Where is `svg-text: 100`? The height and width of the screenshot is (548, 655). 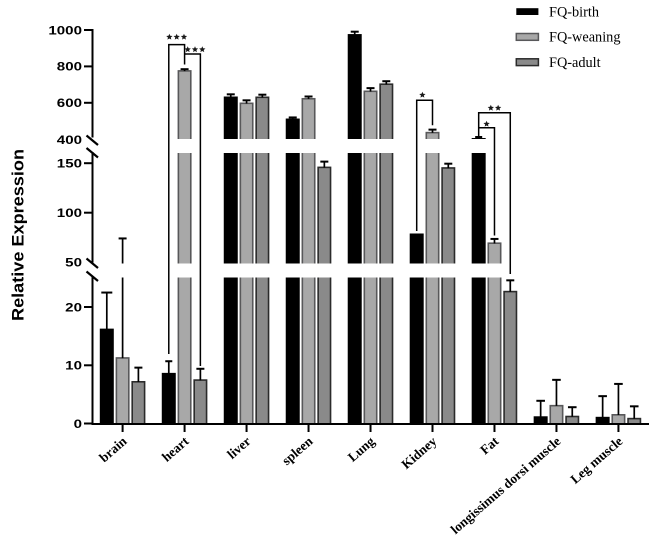 svg-text: 100 is located at coordinates (70, 213).